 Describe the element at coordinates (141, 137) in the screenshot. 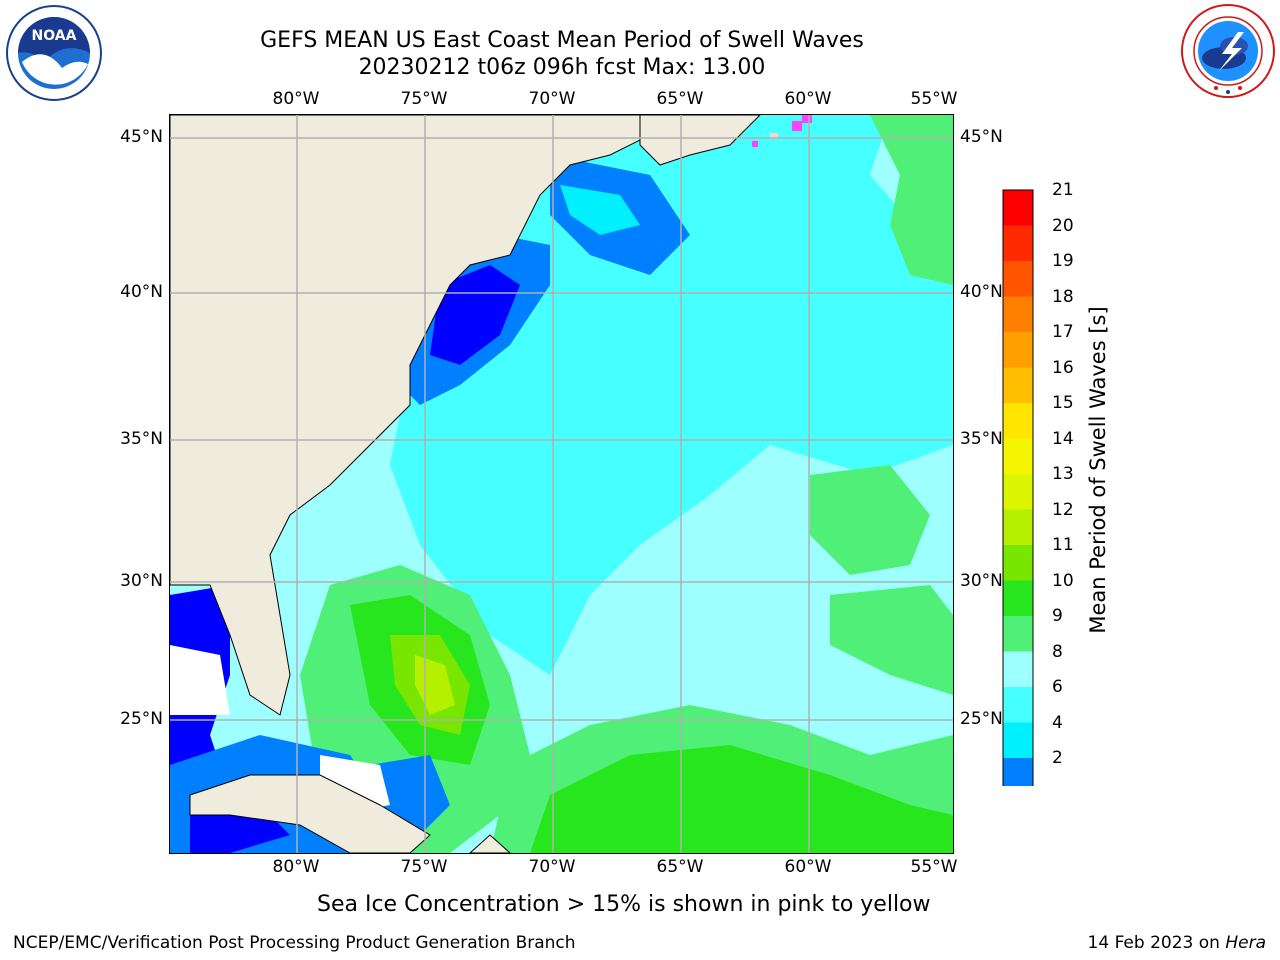

I see `lat-tick-left: 45°N` at that location.